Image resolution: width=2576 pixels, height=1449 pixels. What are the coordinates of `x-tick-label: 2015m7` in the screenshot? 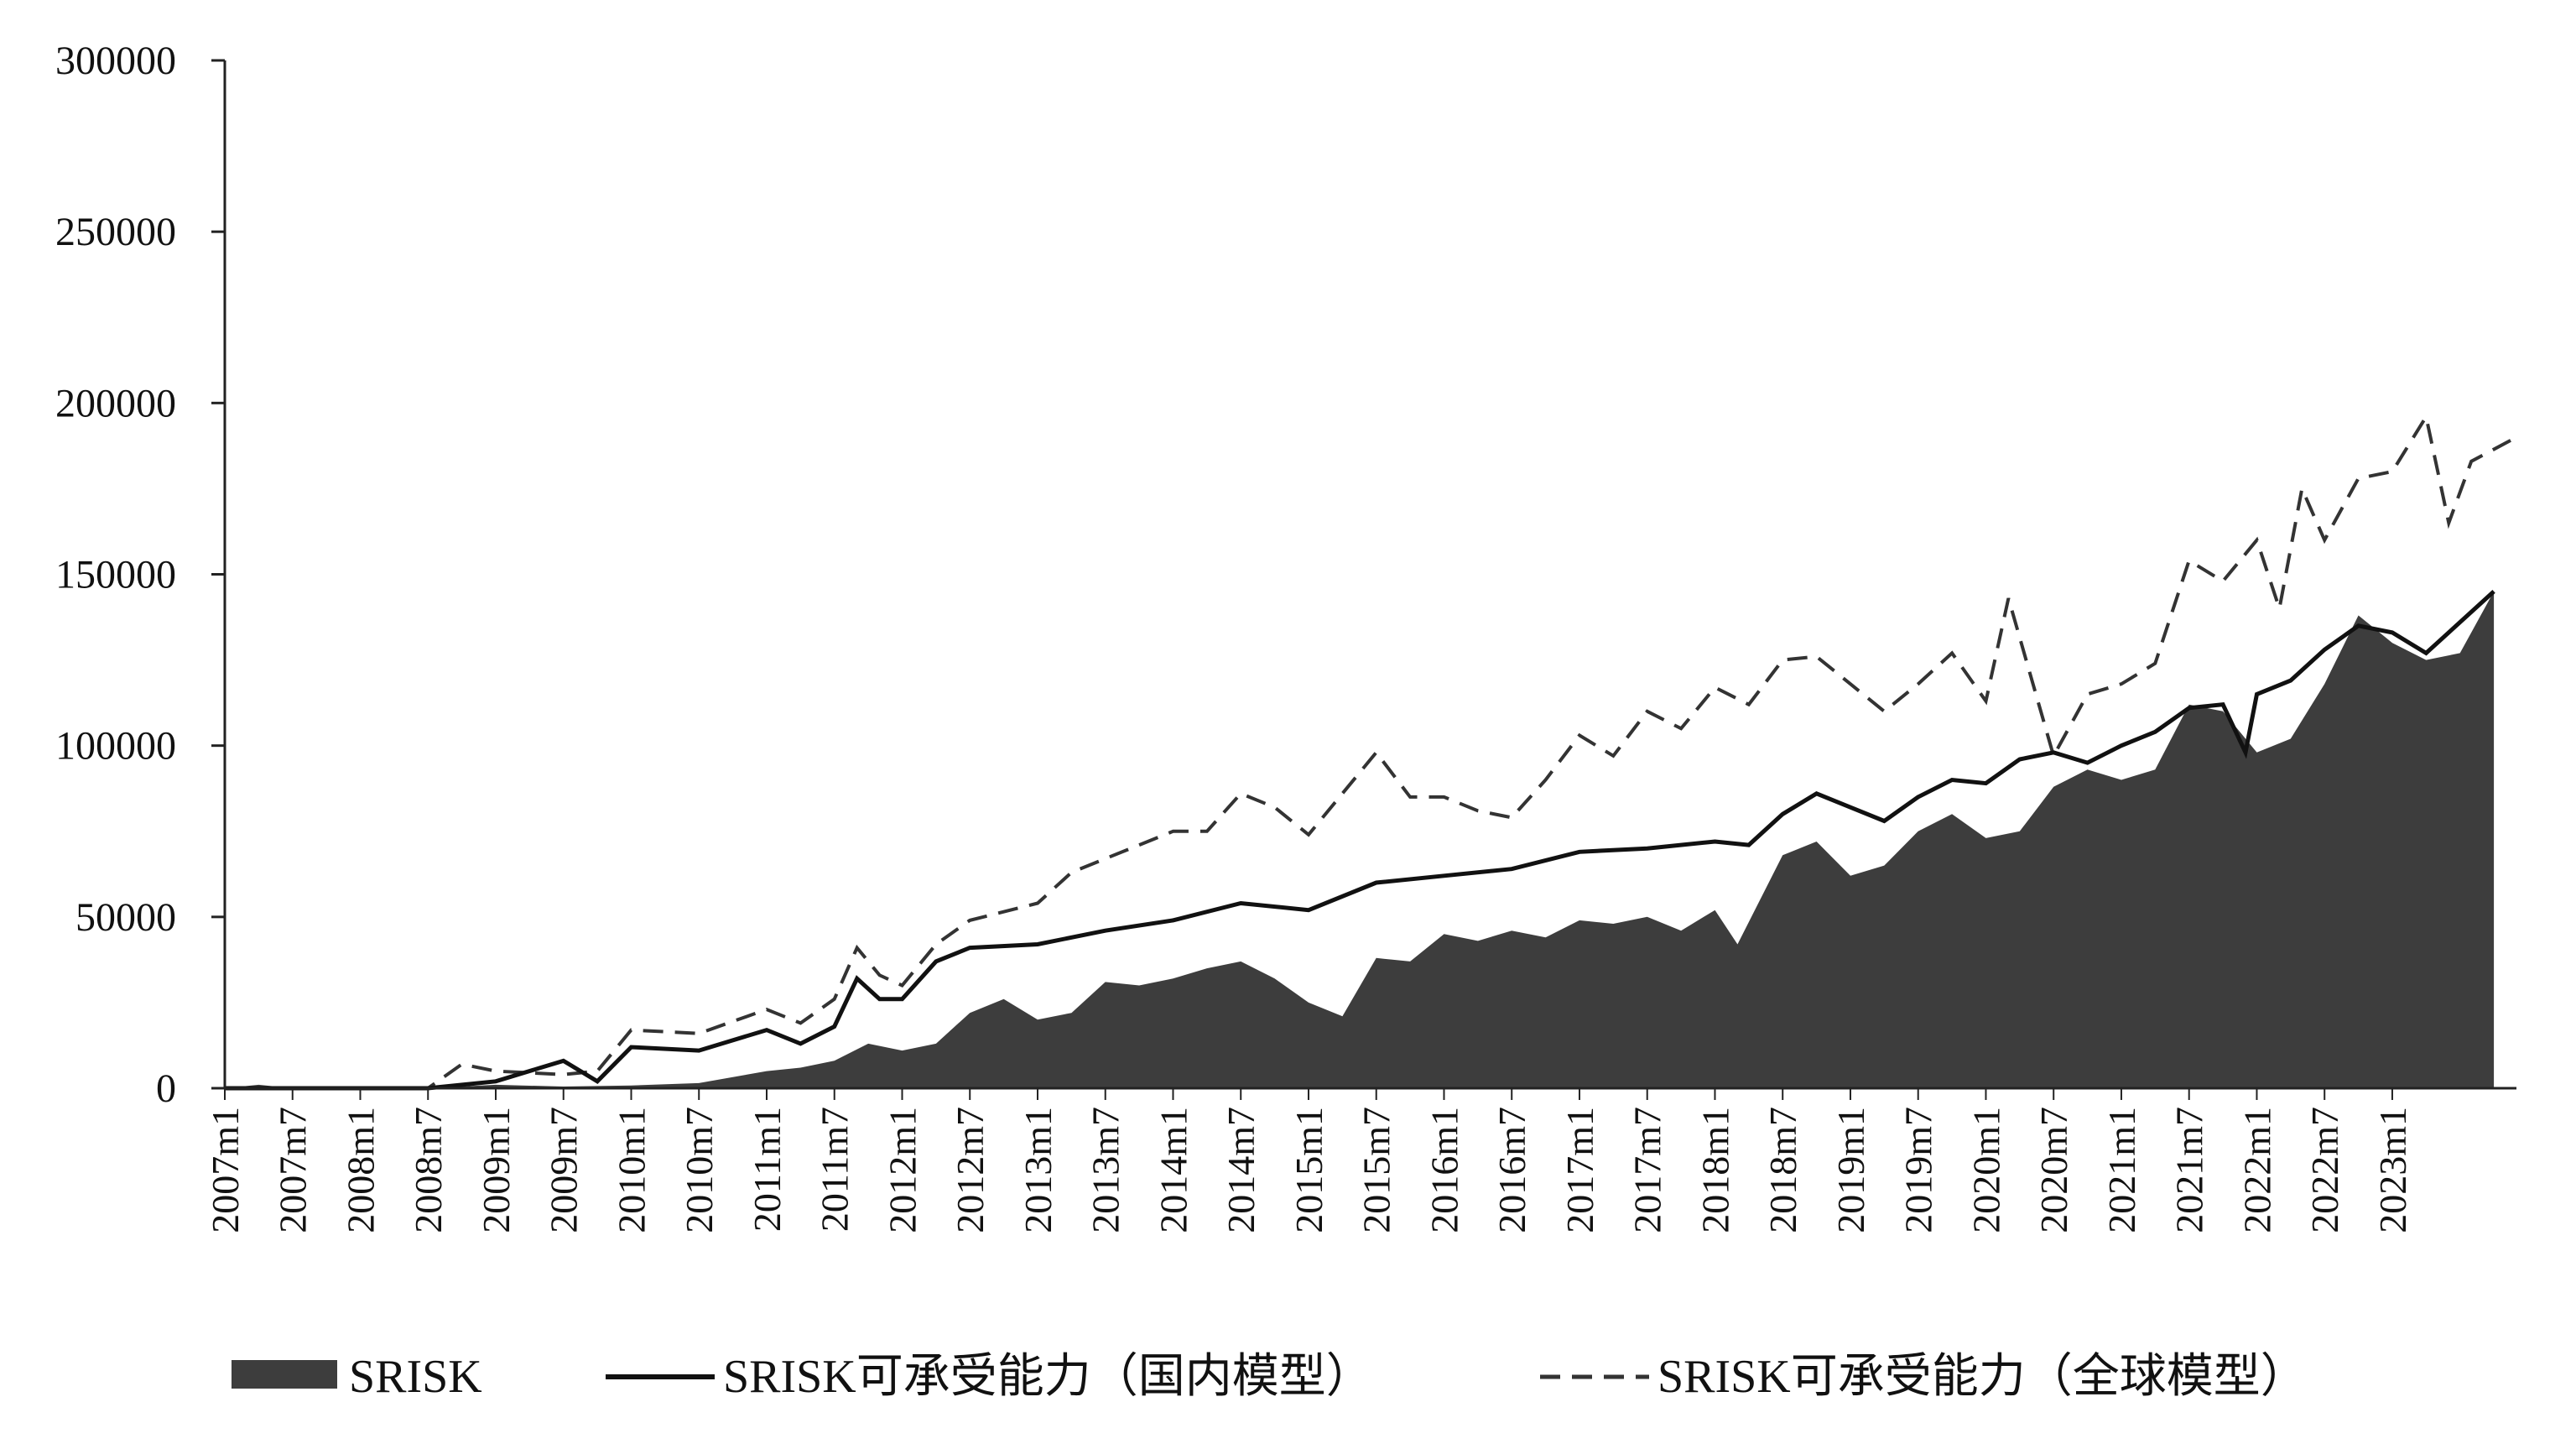 It's located at (1377, 1170).